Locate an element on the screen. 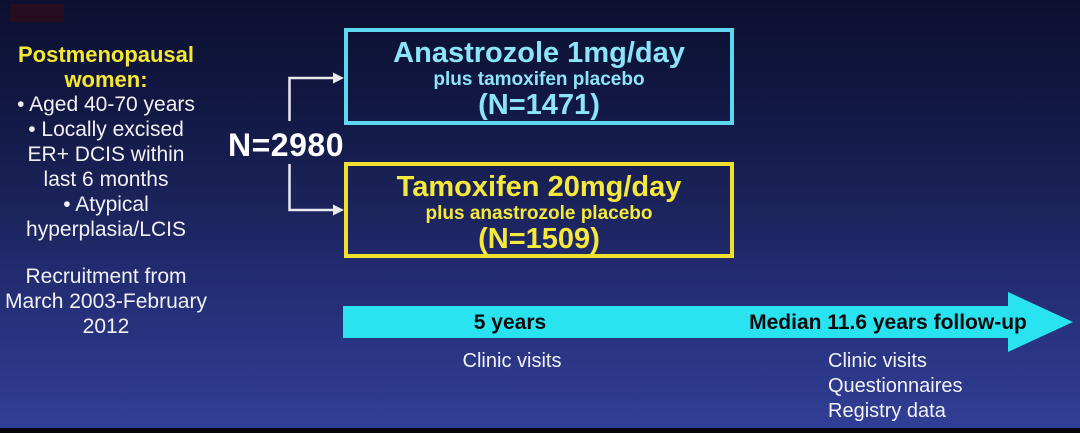 This screenshot has width=1080, height=433. timeline-followup-label: Median 11.6 years follow-up is located at coordinates (888, 322).